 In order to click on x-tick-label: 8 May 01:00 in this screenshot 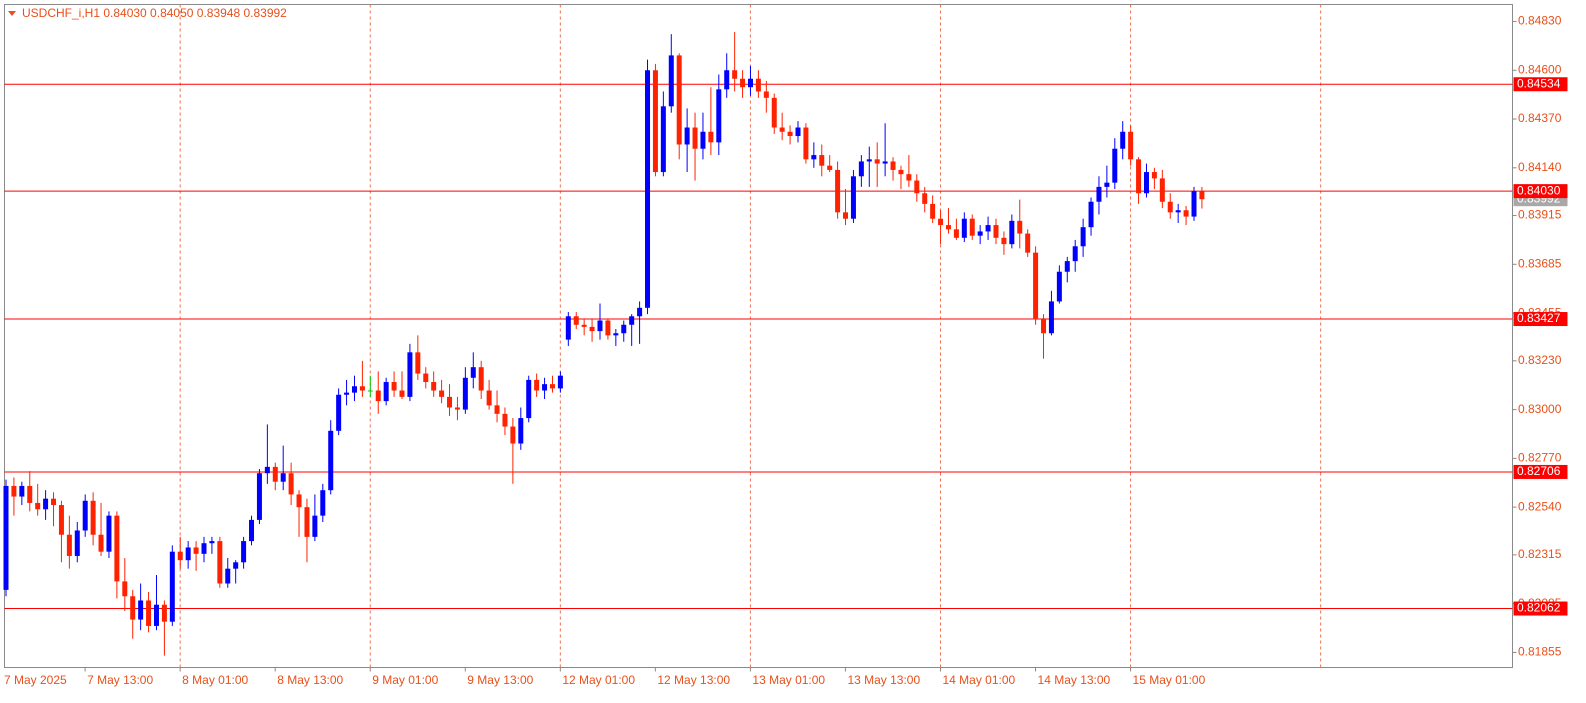, I will do `click(215, 680)`.